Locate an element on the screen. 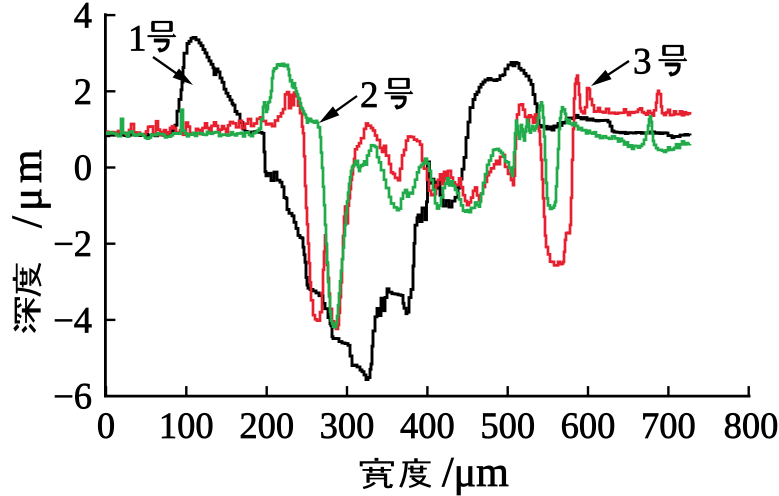 This screenshot has height=496, width=779. svg-text: 800 is located at coordinates (751, 425).